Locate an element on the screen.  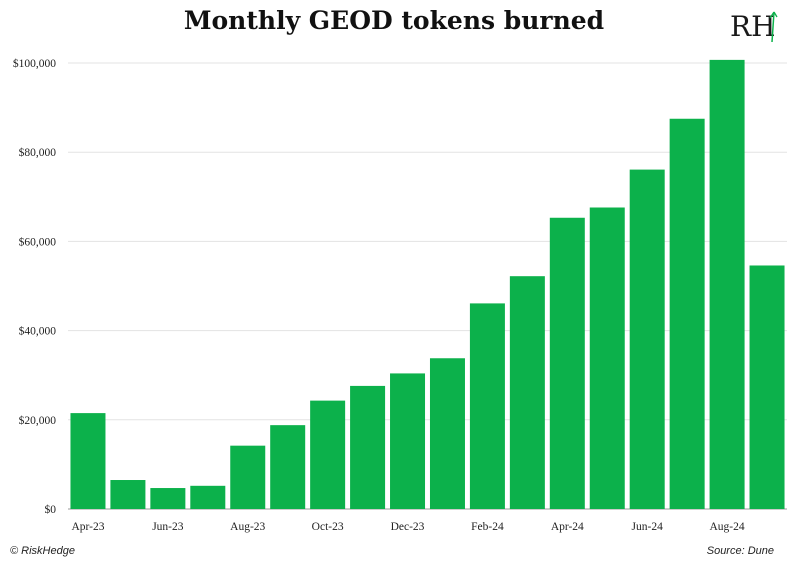
x-tick-label: Apr-24 is located at coordinates (567, 527).